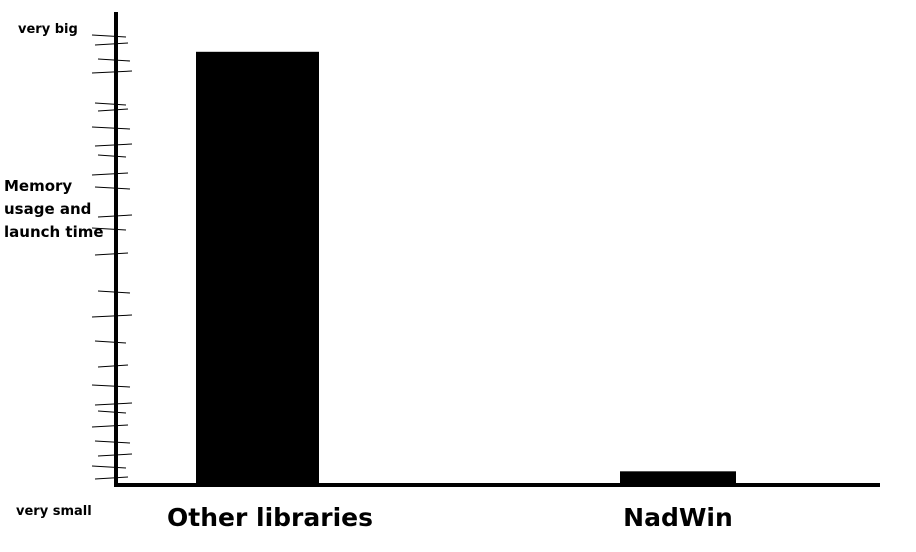 Image resolution: width=916 pixels, height=552 pixels. What do you see at coordinates (54, 511) in the screenshot?
I see `y-axis-bottom-label: very small` at bounding box center [54, 511].